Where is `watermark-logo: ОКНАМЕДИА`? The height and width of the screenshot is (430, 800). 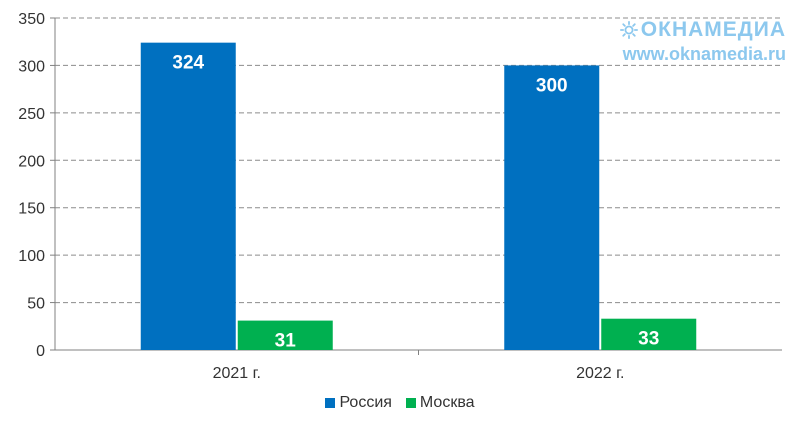
watermark-logo: ОКНАМЕДИА is located at coordinates (702, 30).